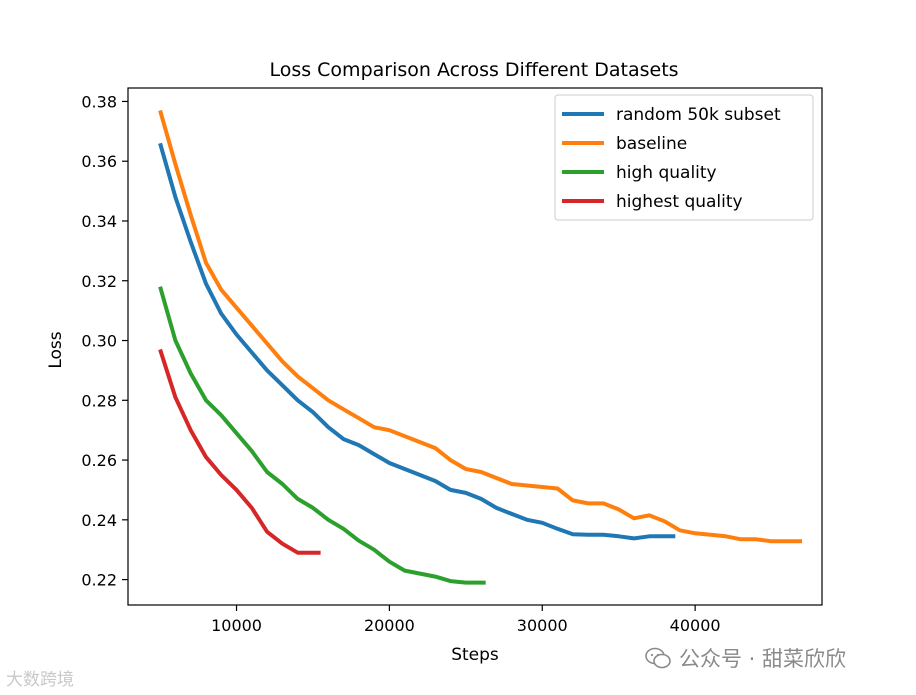 The width and height of the screenshot is (916, 695). What do you see at coordinates (475, 655) in the screenshot?
I see `x-axis-label: Steps` at bounding box center [475, 655].